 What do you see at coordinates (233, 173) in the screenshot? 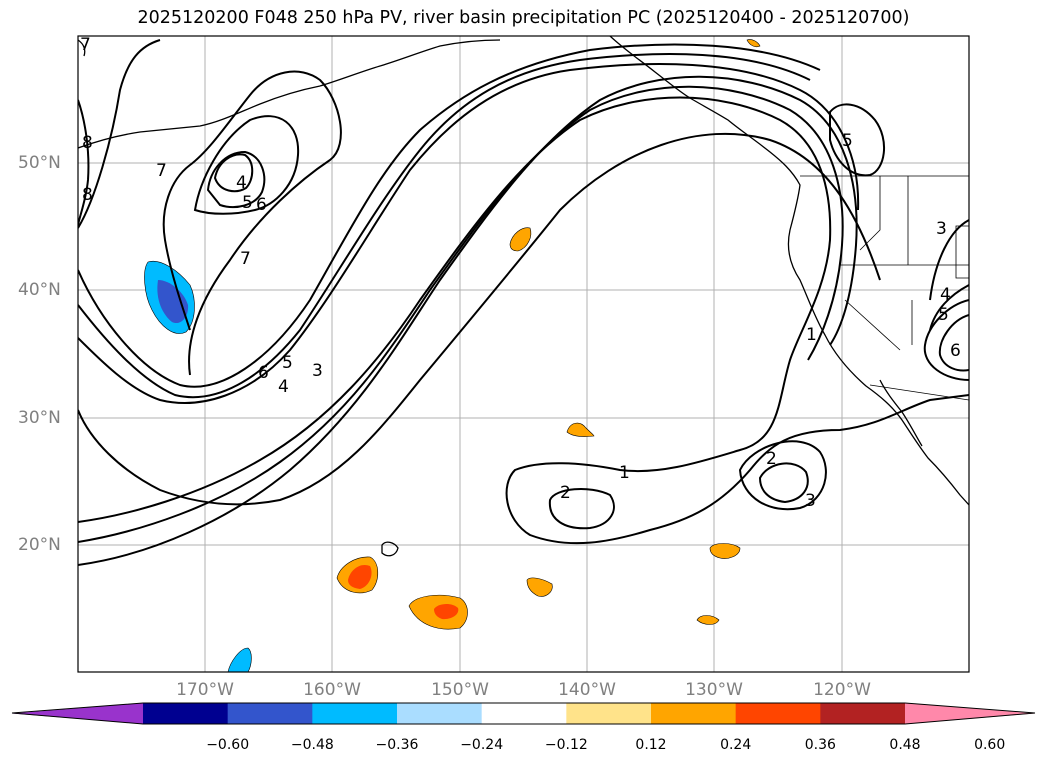
I see `contour-4-loop` at bounding box center [233, 173].